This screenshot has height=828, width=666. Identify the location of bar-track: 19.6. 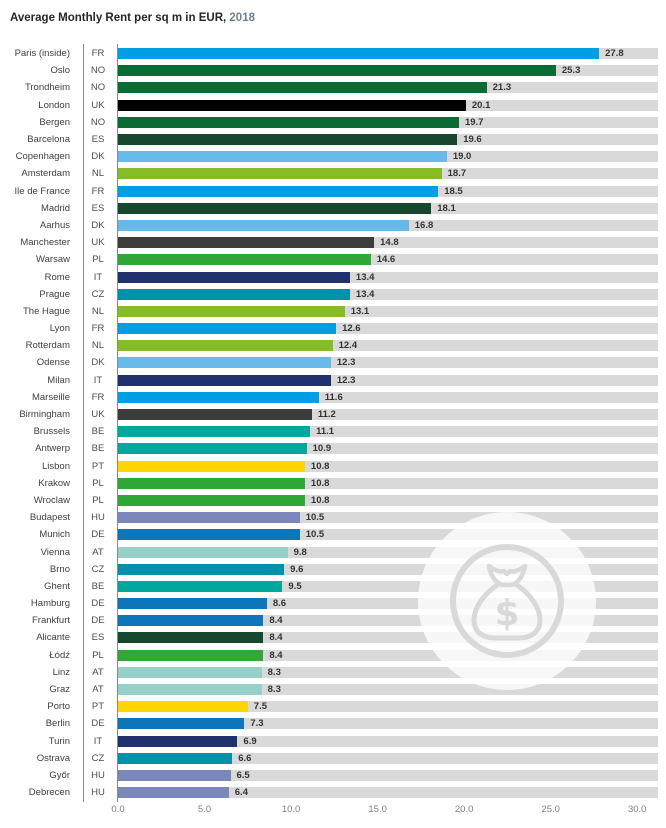
(388, 140).